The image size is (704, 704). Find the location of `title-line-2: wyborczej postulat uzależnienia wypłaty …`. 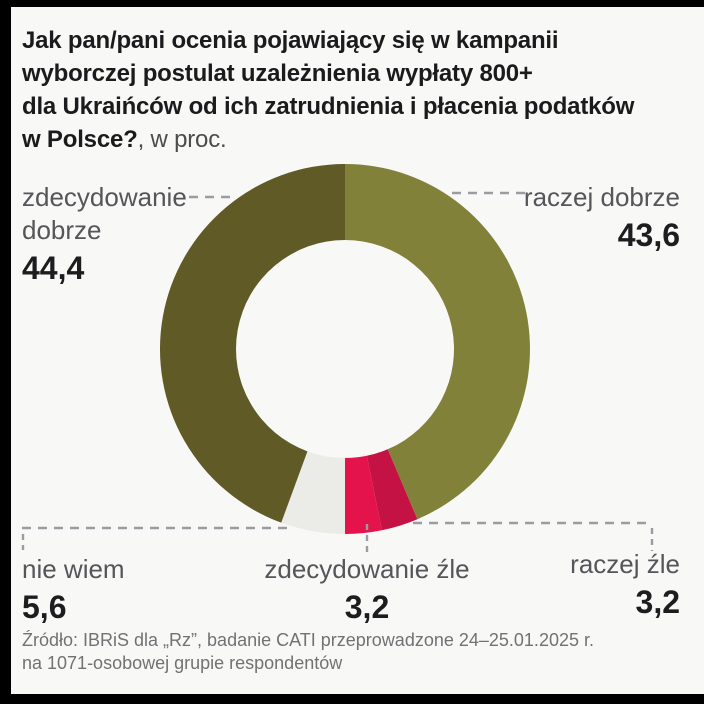

title-line-2: wyborczej postulat uzależnienia wypłaty … is located at coordinates (277, 73).